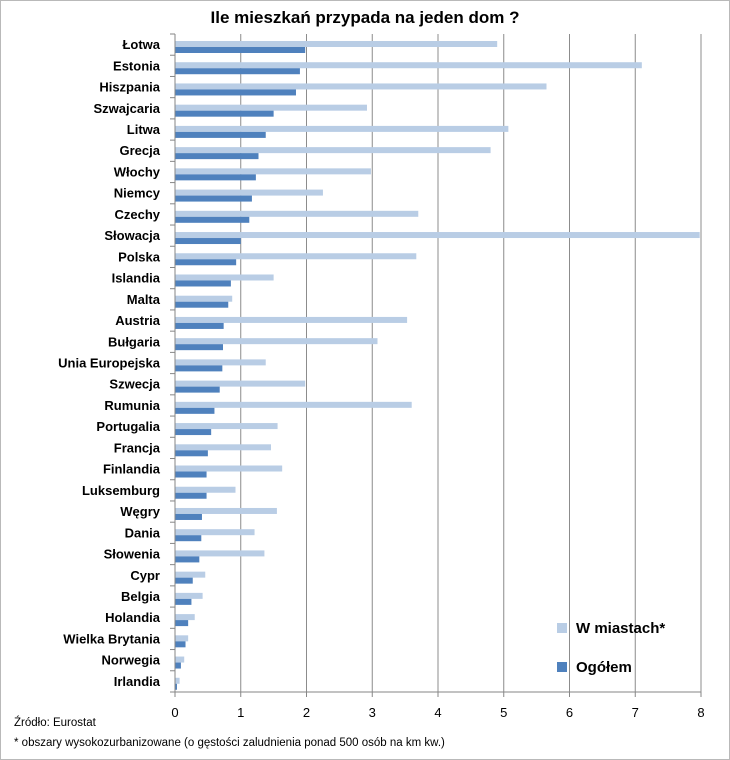 This screenshot has height=760, width=730. What do you see at coordinates (136, 278) in the screenshot?
I see `category-label: Islandia` at bounding box center [136, 278].